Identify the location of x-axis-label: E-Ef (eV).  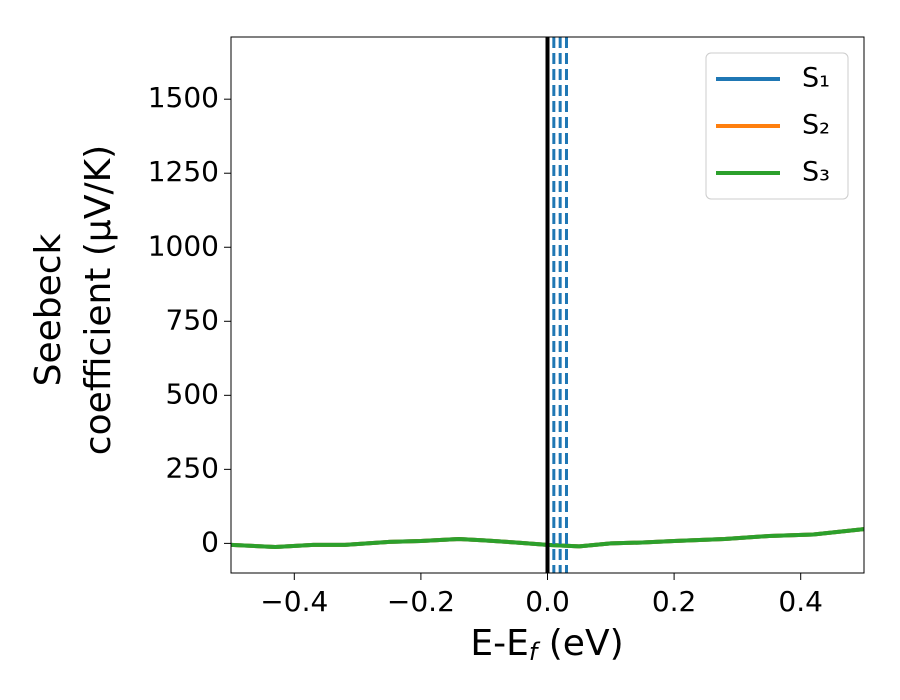
(546, 644).